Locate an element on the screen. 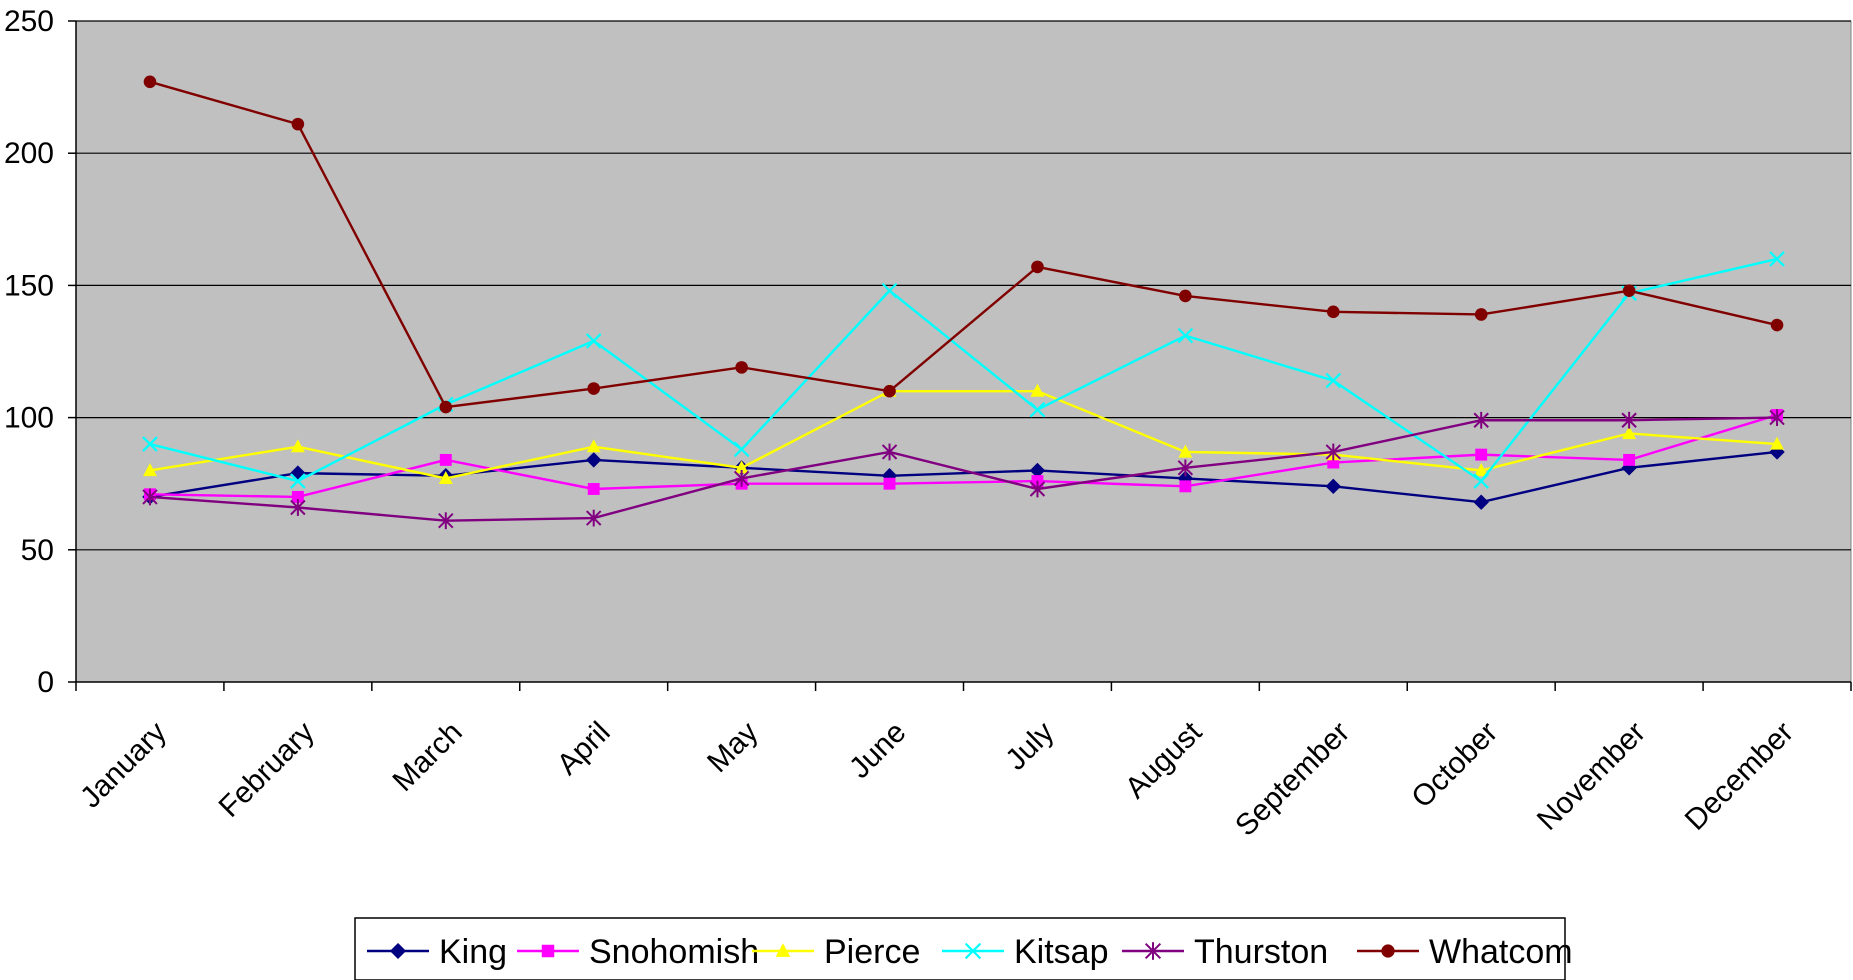 This screenshot has height=980, width=1853. x-tick-label: September is located at coordinates (1292, 779).